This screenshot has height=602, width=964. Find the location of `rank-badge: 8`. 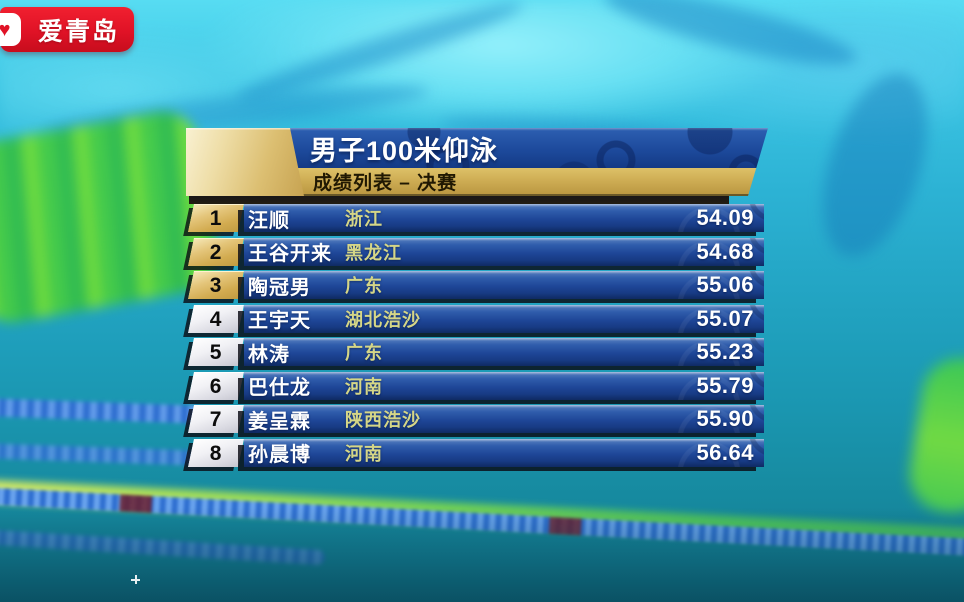

rank-badge: 8 is located at coordinates (216, 452).